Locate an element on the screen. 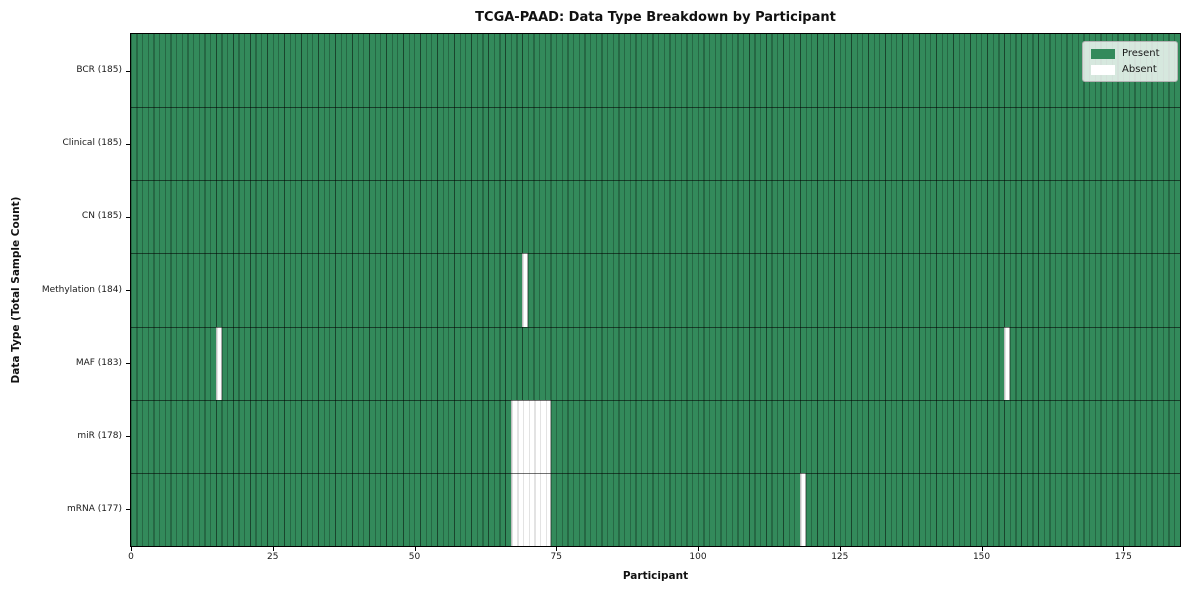 This screenshot has height=600, width=1200. y-tick-label-mir: miR (178) is located at coordinates (99, 435).